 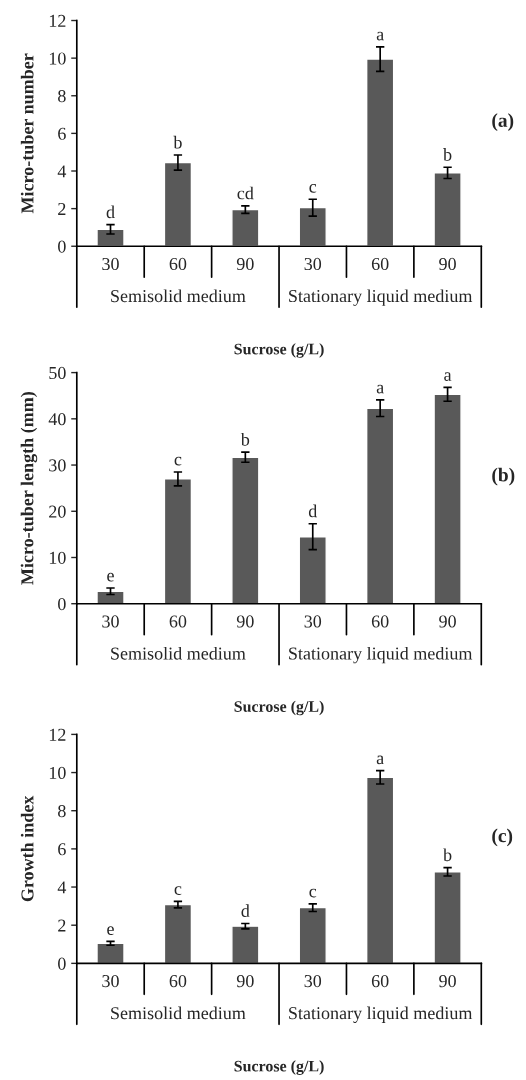 What do you see at coordinates (502, 837) in the screenshot?
I see `text: (c)` at bounding box center [502, 837].